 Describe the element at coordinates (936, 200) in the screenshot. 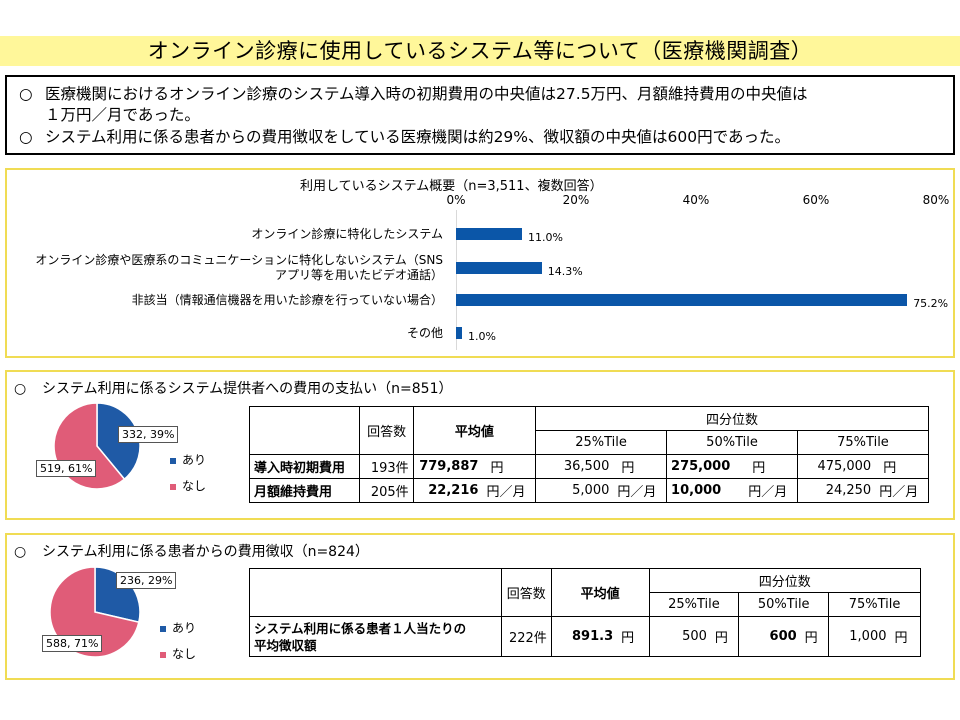

I see `x-tick-label: 80%` at that location.